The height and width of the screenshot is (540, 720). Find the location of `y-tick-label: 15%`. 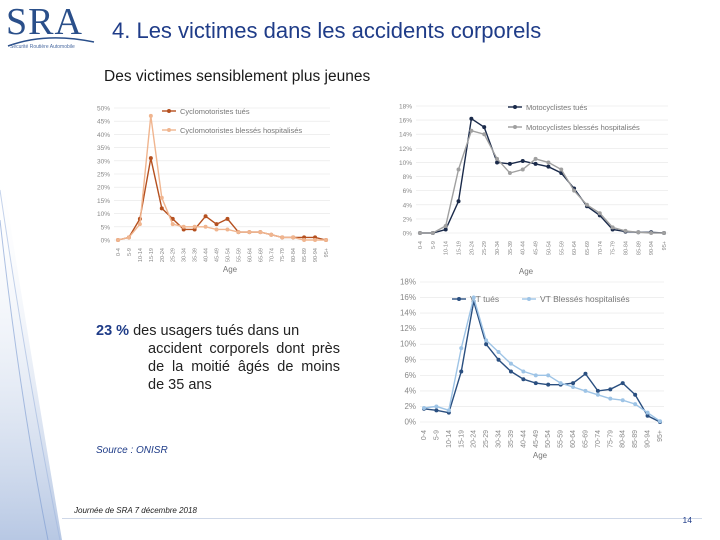

y-tick-label: 15% is located at coordinates (103, 201).